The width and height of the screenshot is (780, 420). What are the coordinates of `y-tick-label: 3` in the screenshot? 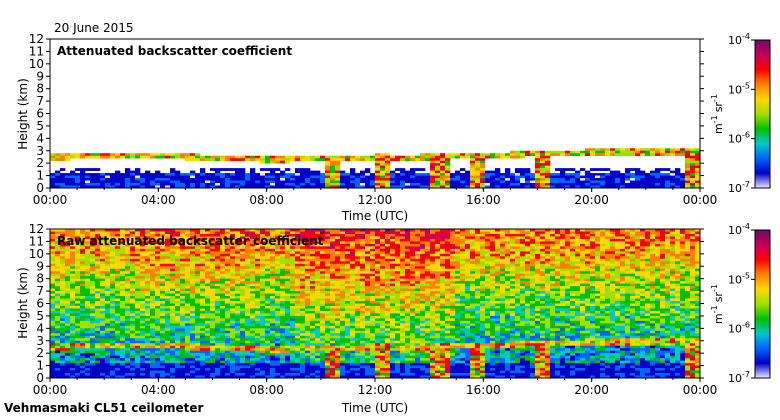 It's located at (40, 151).